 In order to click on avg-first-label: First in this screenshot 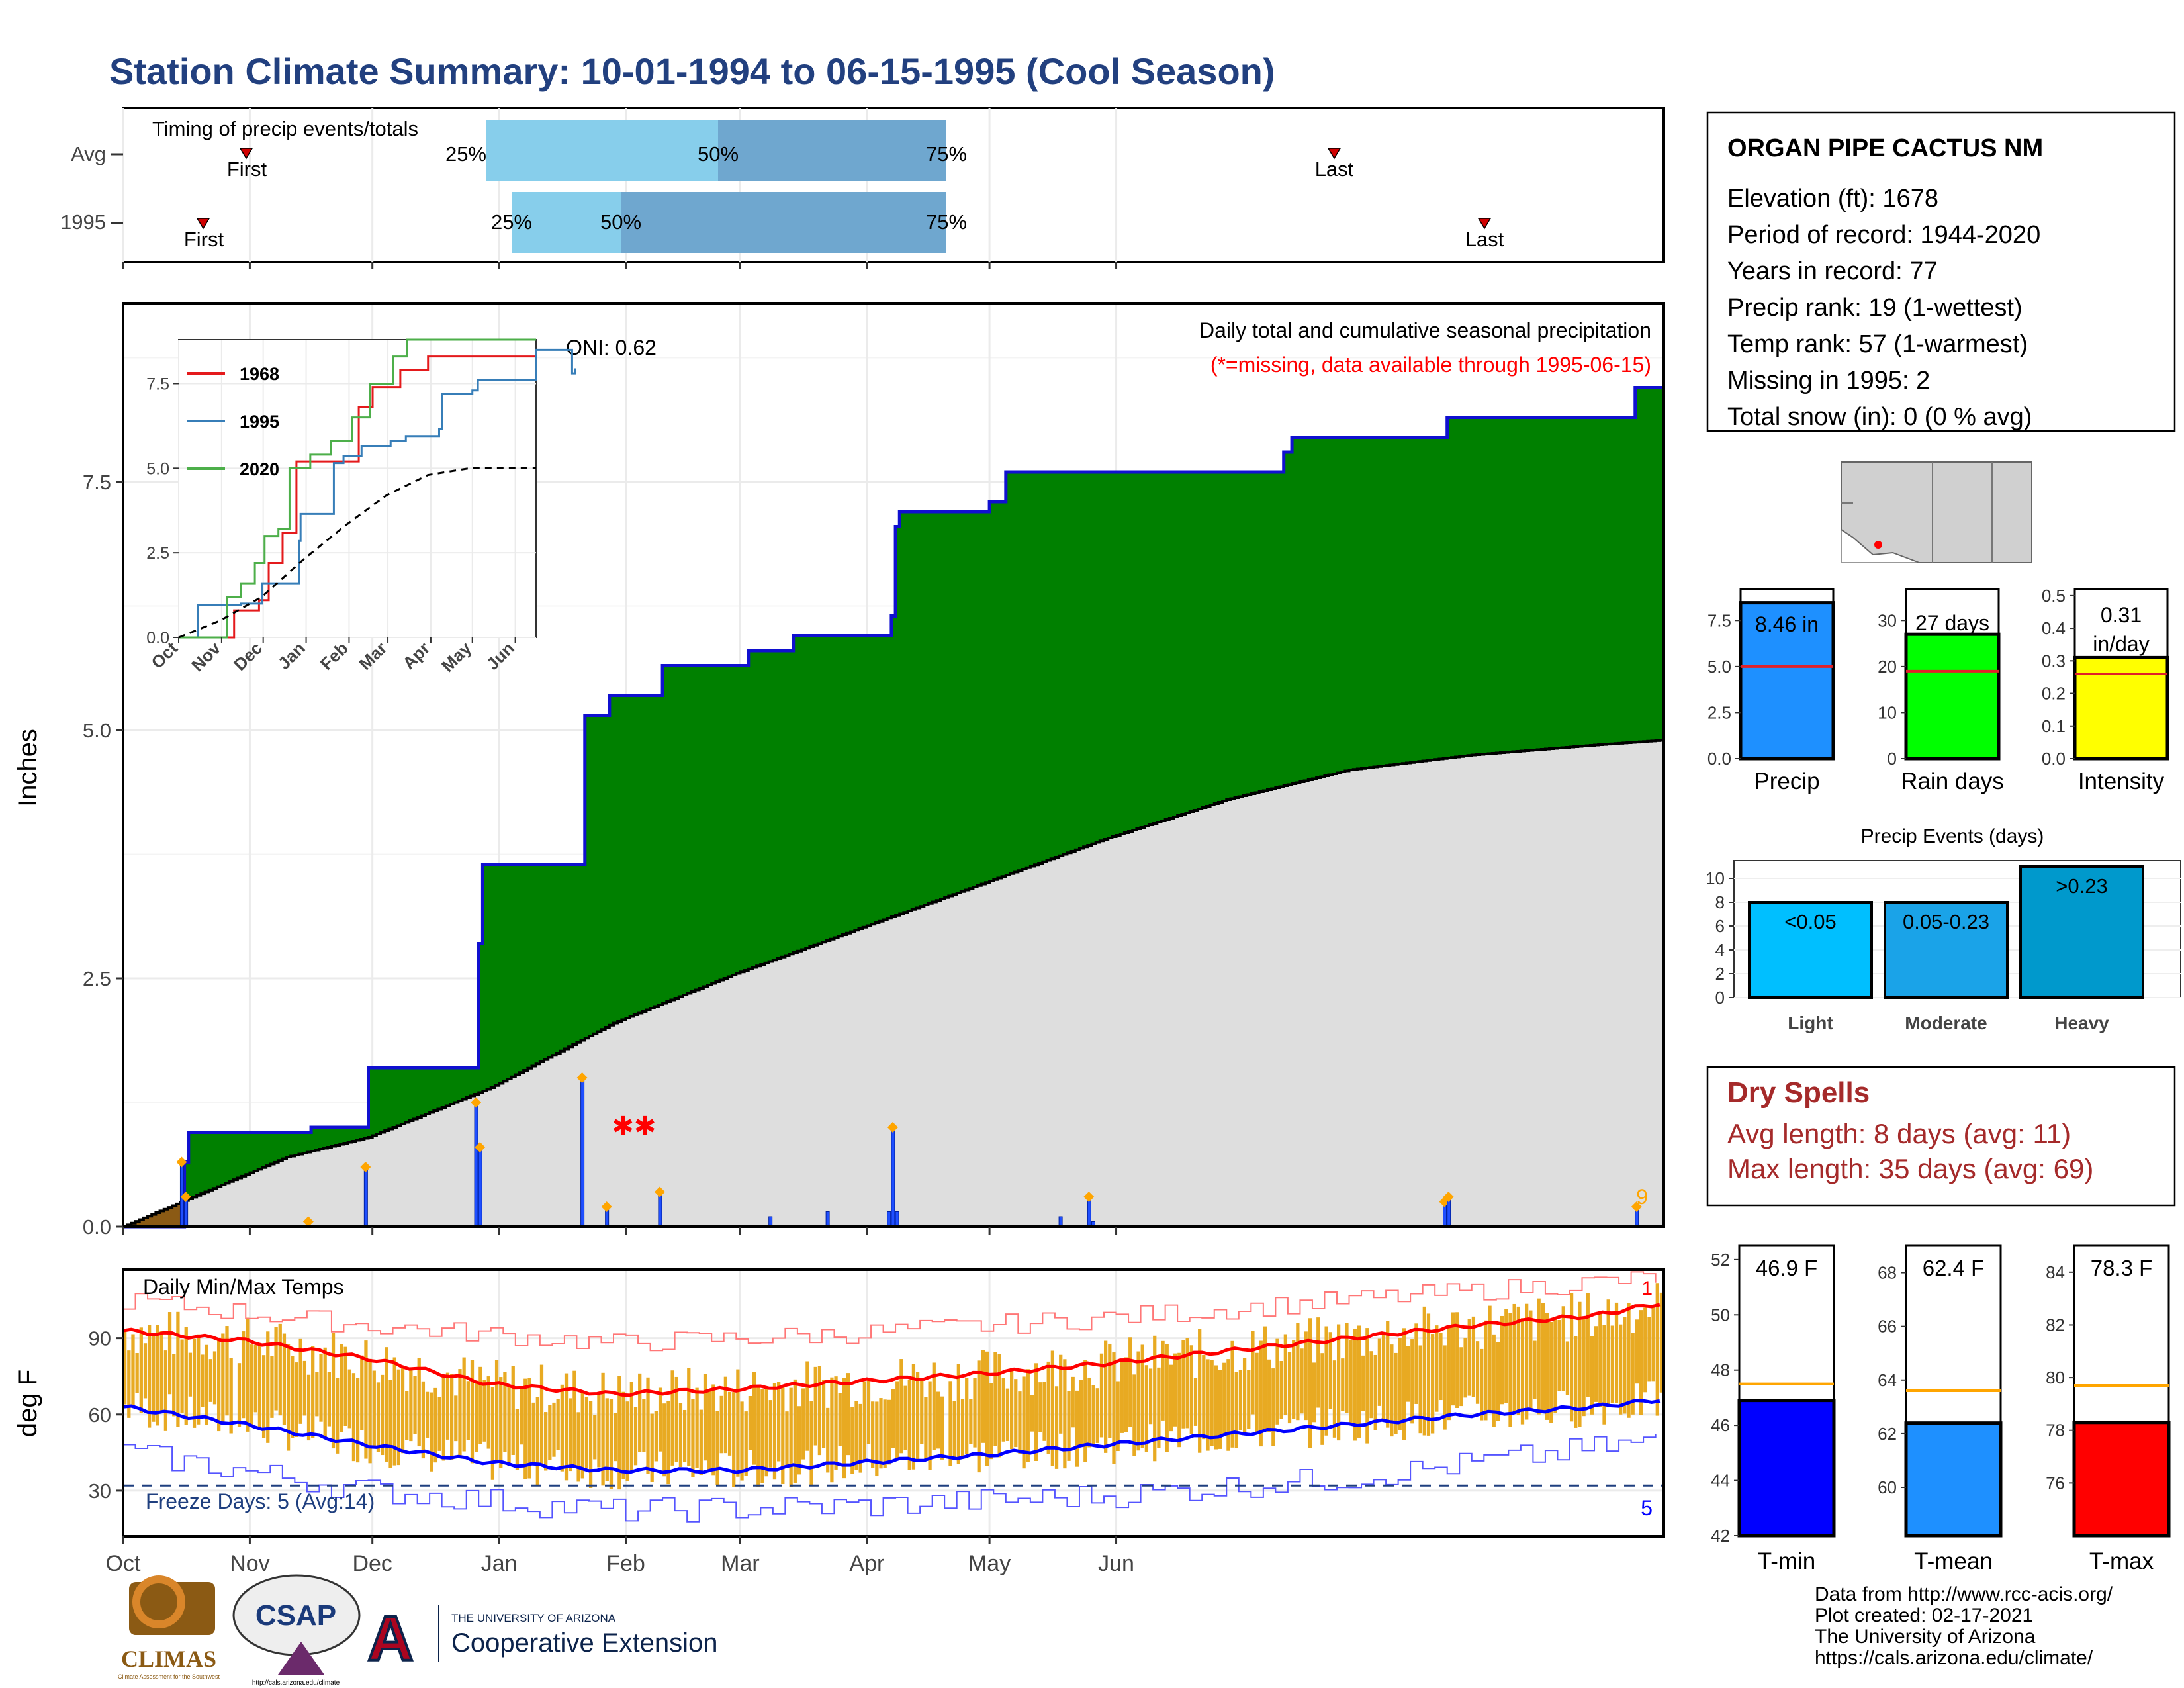, I will do `click(247, 169)`.